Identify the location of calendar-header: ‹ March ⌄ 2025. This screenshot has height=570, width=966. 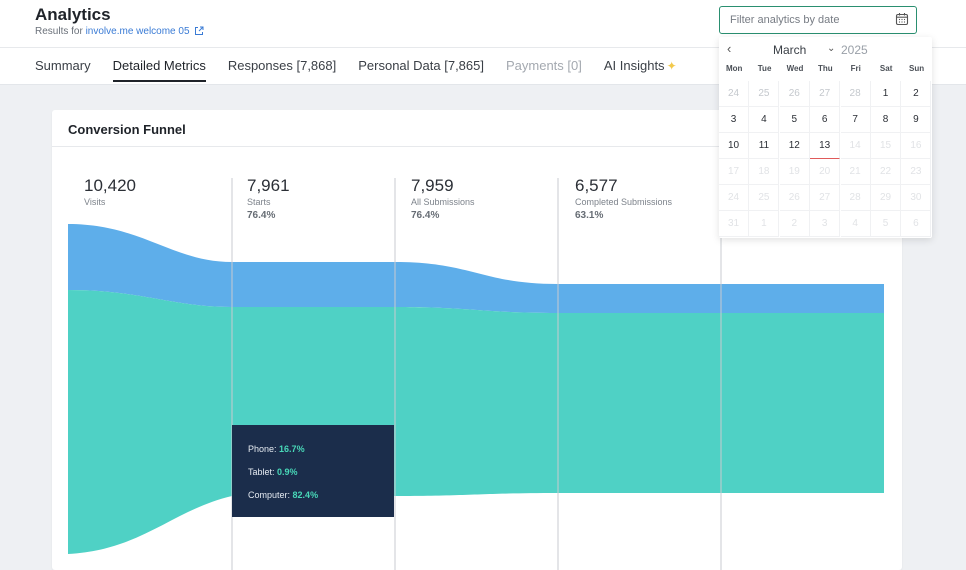
(825, 49).